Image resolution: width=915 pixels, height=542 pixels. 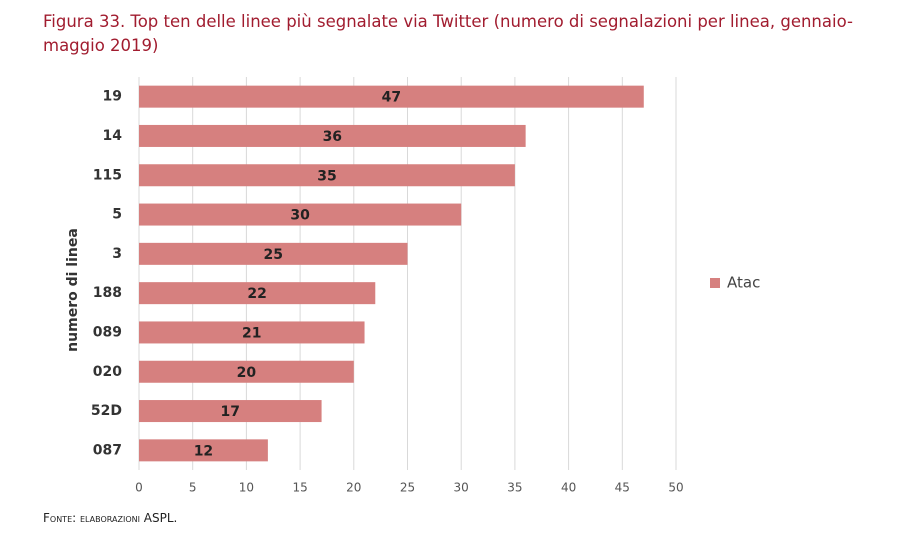 What do you see at coordinates (514, 488) in the screenshot?
I see `x-tick-label: 35` at bounding box center [514, 488].